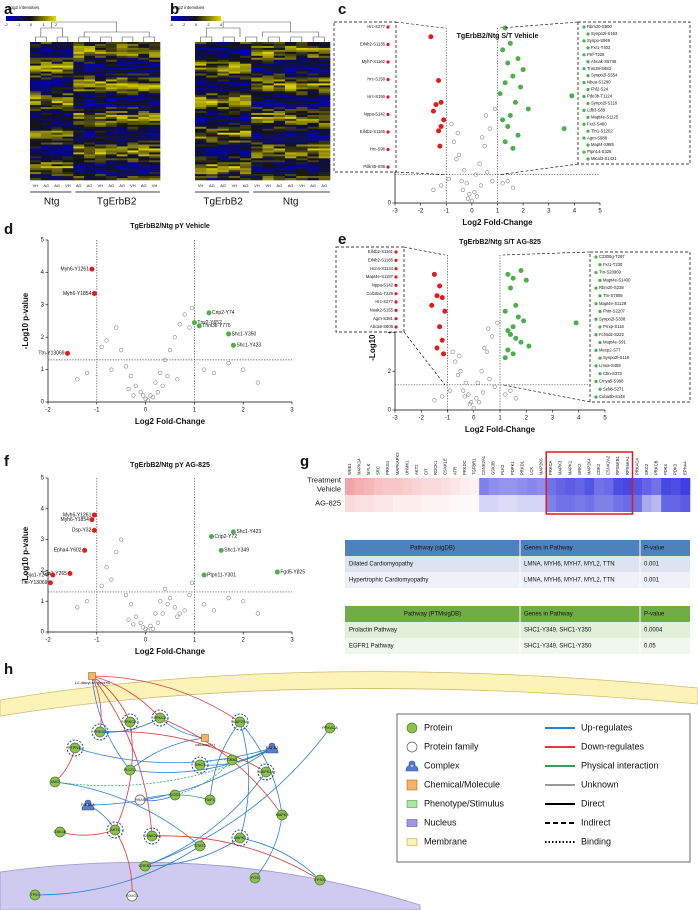 The image size is (698, 910). I want to click on node-label: CREB1, so click(145, 866).